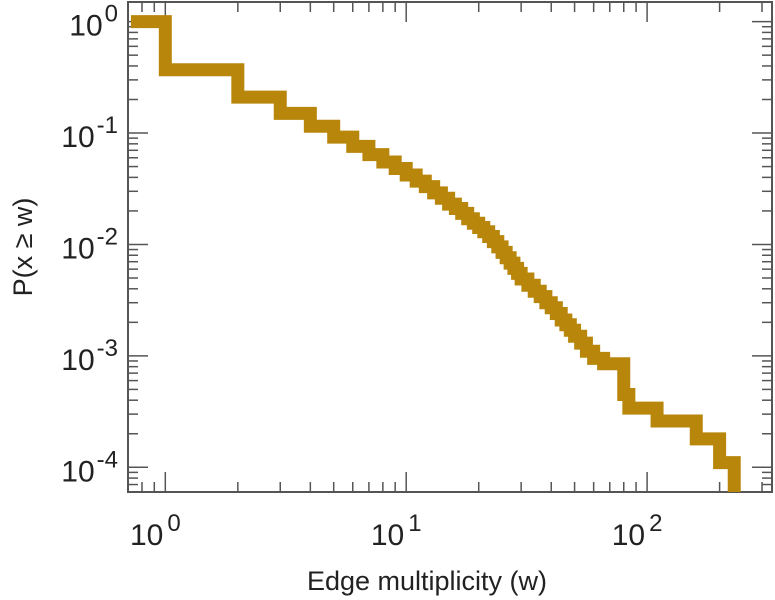  I want to click on y-tick-label: 10⁻¹, so click(89, 133).